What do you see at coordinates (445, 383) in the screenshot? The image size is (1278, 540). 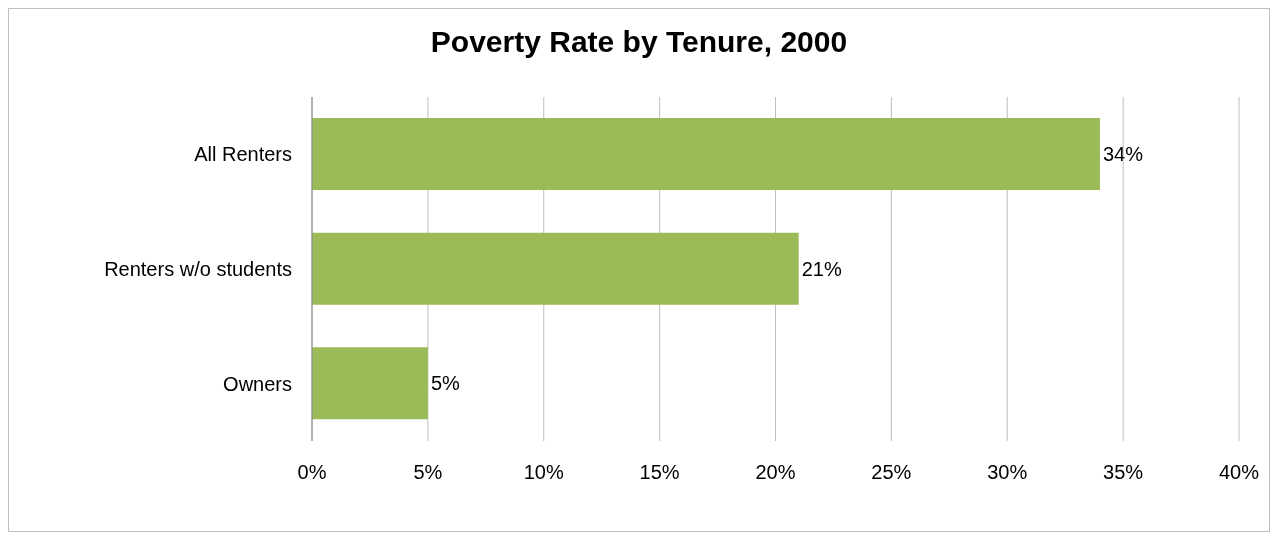 I see `data-label: 5%` at bounding box center [445, 383].